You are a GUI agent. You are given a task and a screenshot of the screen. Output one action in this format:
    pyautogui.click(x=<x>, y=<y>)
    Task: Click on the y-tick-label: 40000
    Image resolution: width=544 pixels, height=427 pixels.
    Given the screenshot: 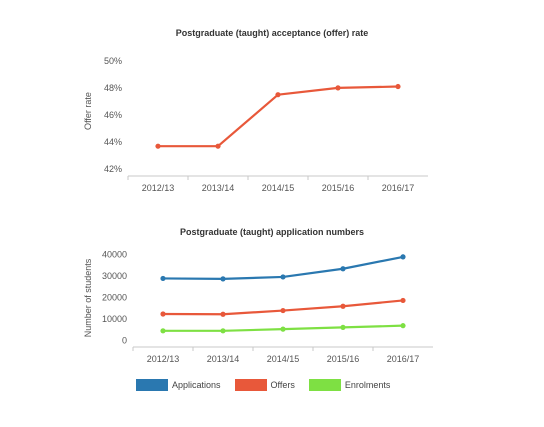 What is the action you would take?
    pyautogui.click(x=114, y=254)
    